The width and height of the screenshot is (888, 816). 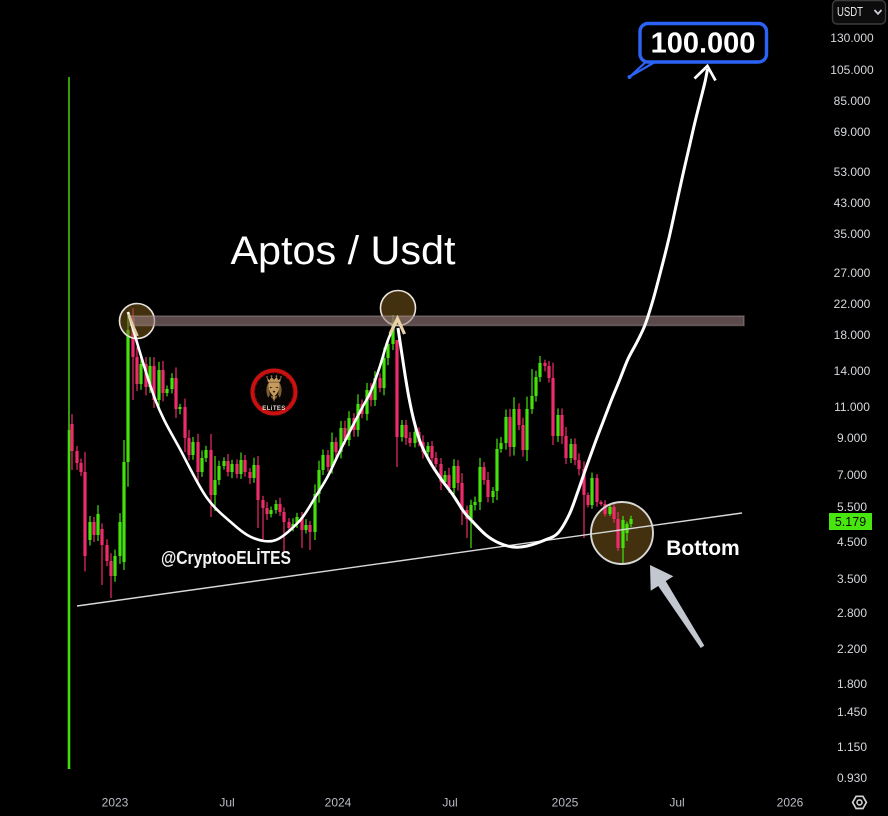 What do you see at coordinates (852, 70) in the screenshot?
I see `svg-text: 105.000` at bounding box center [852, 70].